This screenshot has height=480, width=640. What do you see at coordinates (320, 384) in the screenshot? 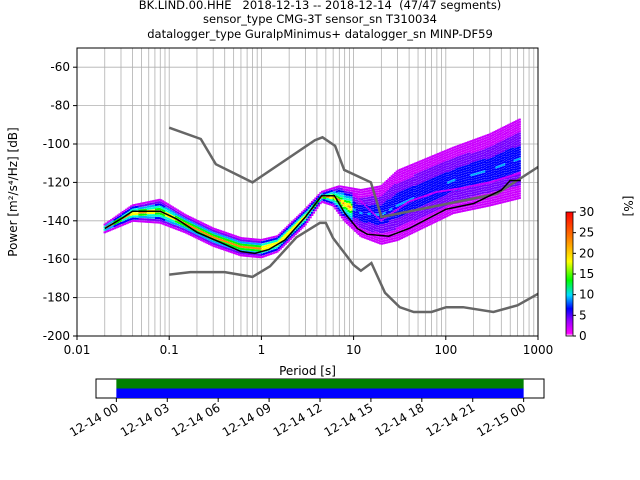
I see `timeline-bar` at bounding box center [320, 384].